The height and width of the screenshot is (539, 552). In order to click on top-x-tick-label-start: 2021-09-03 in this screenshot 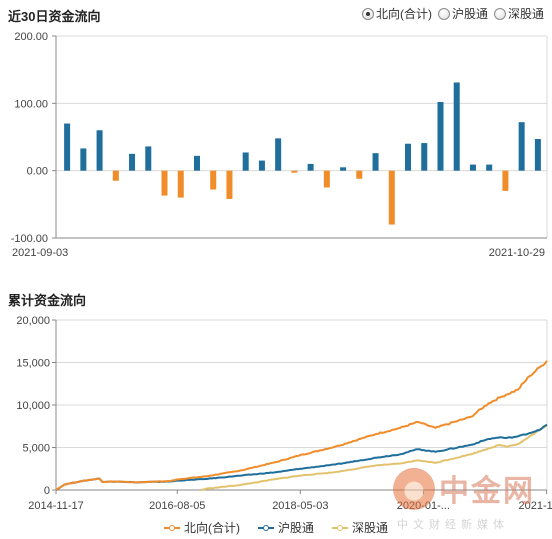, I will do `click(40, 253)`.